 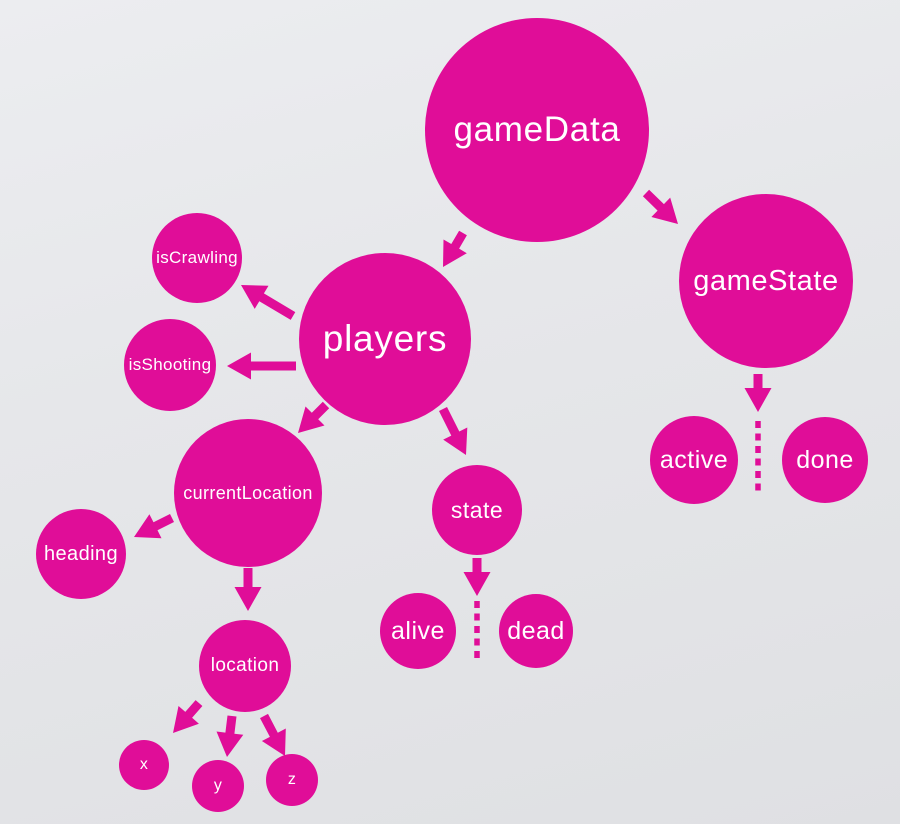 I want to click on arrow-players-iscrawling, so click(x=268, y=302).